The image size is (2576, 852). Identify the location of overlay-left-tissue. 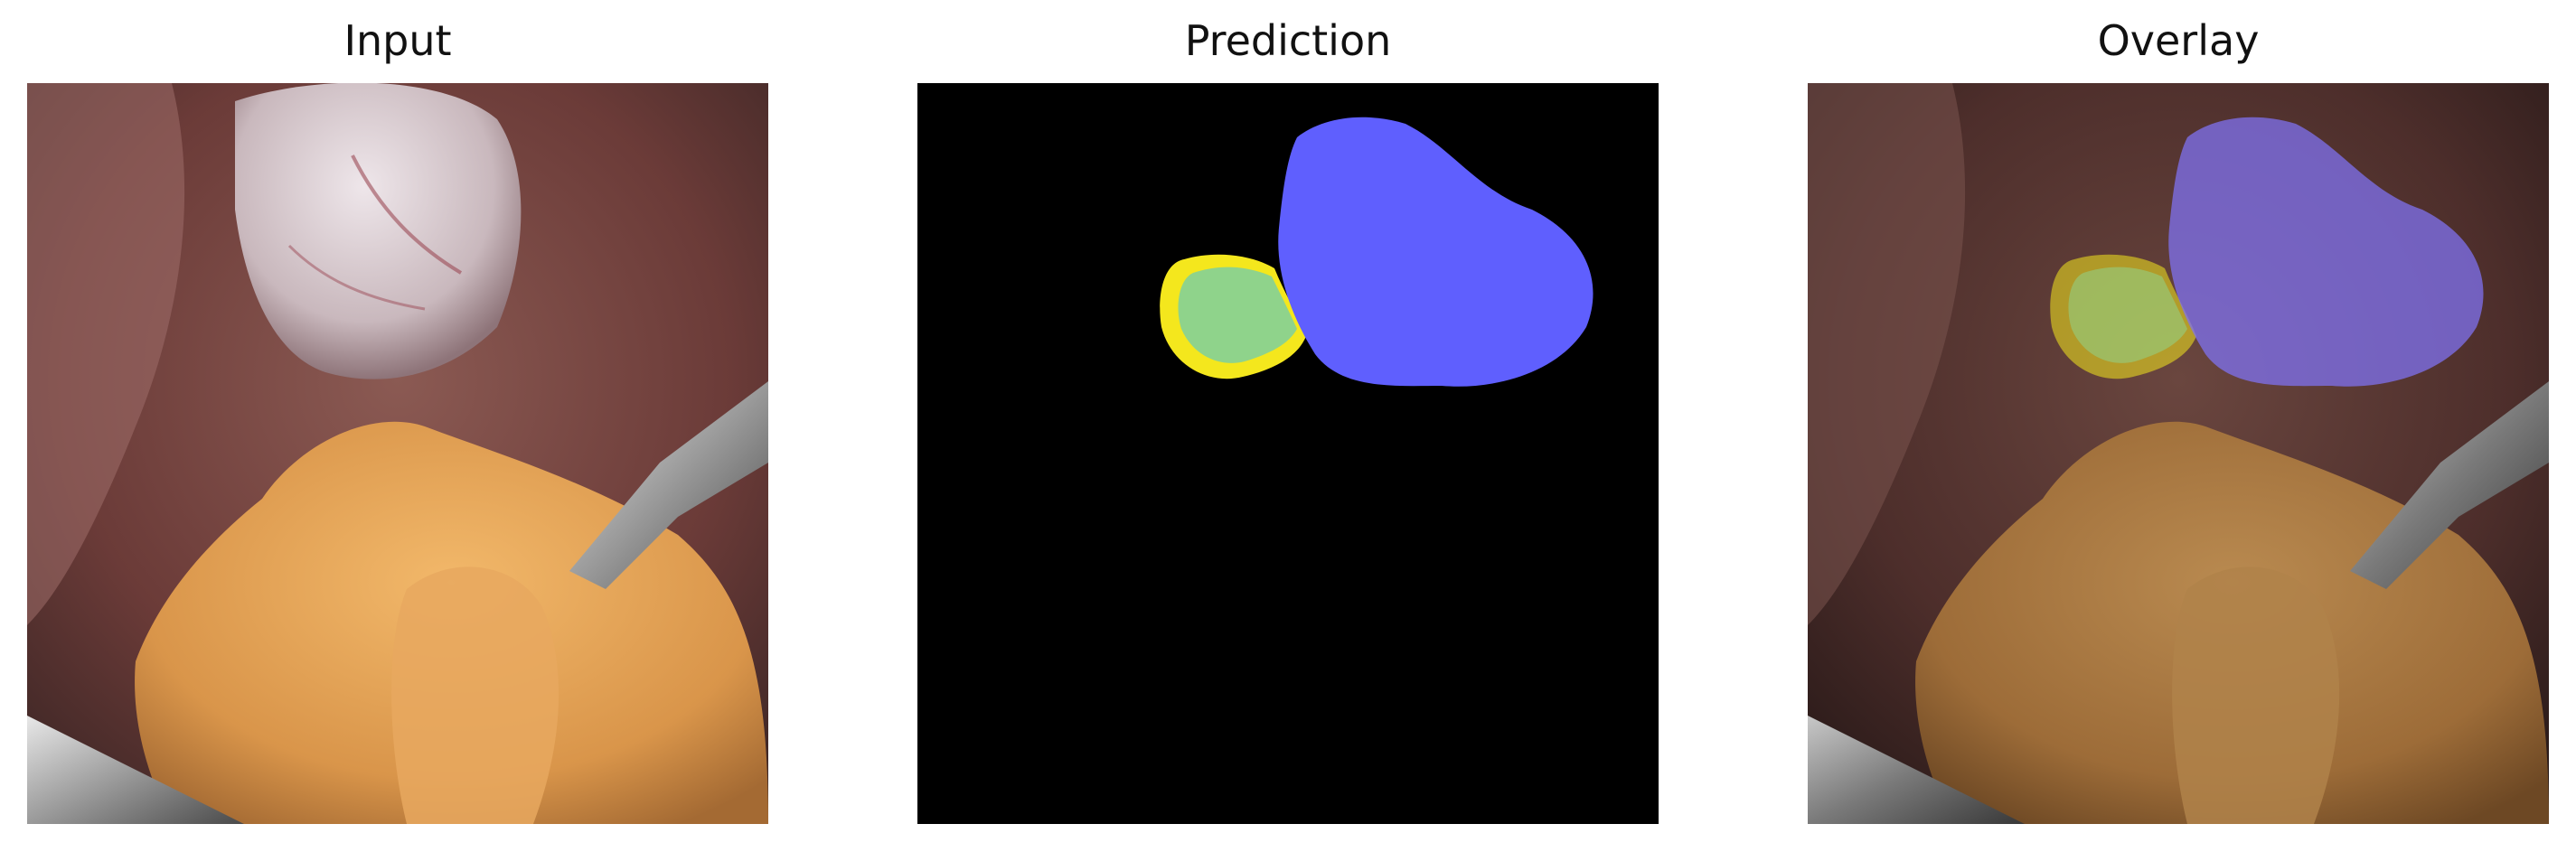
(1887, 354).